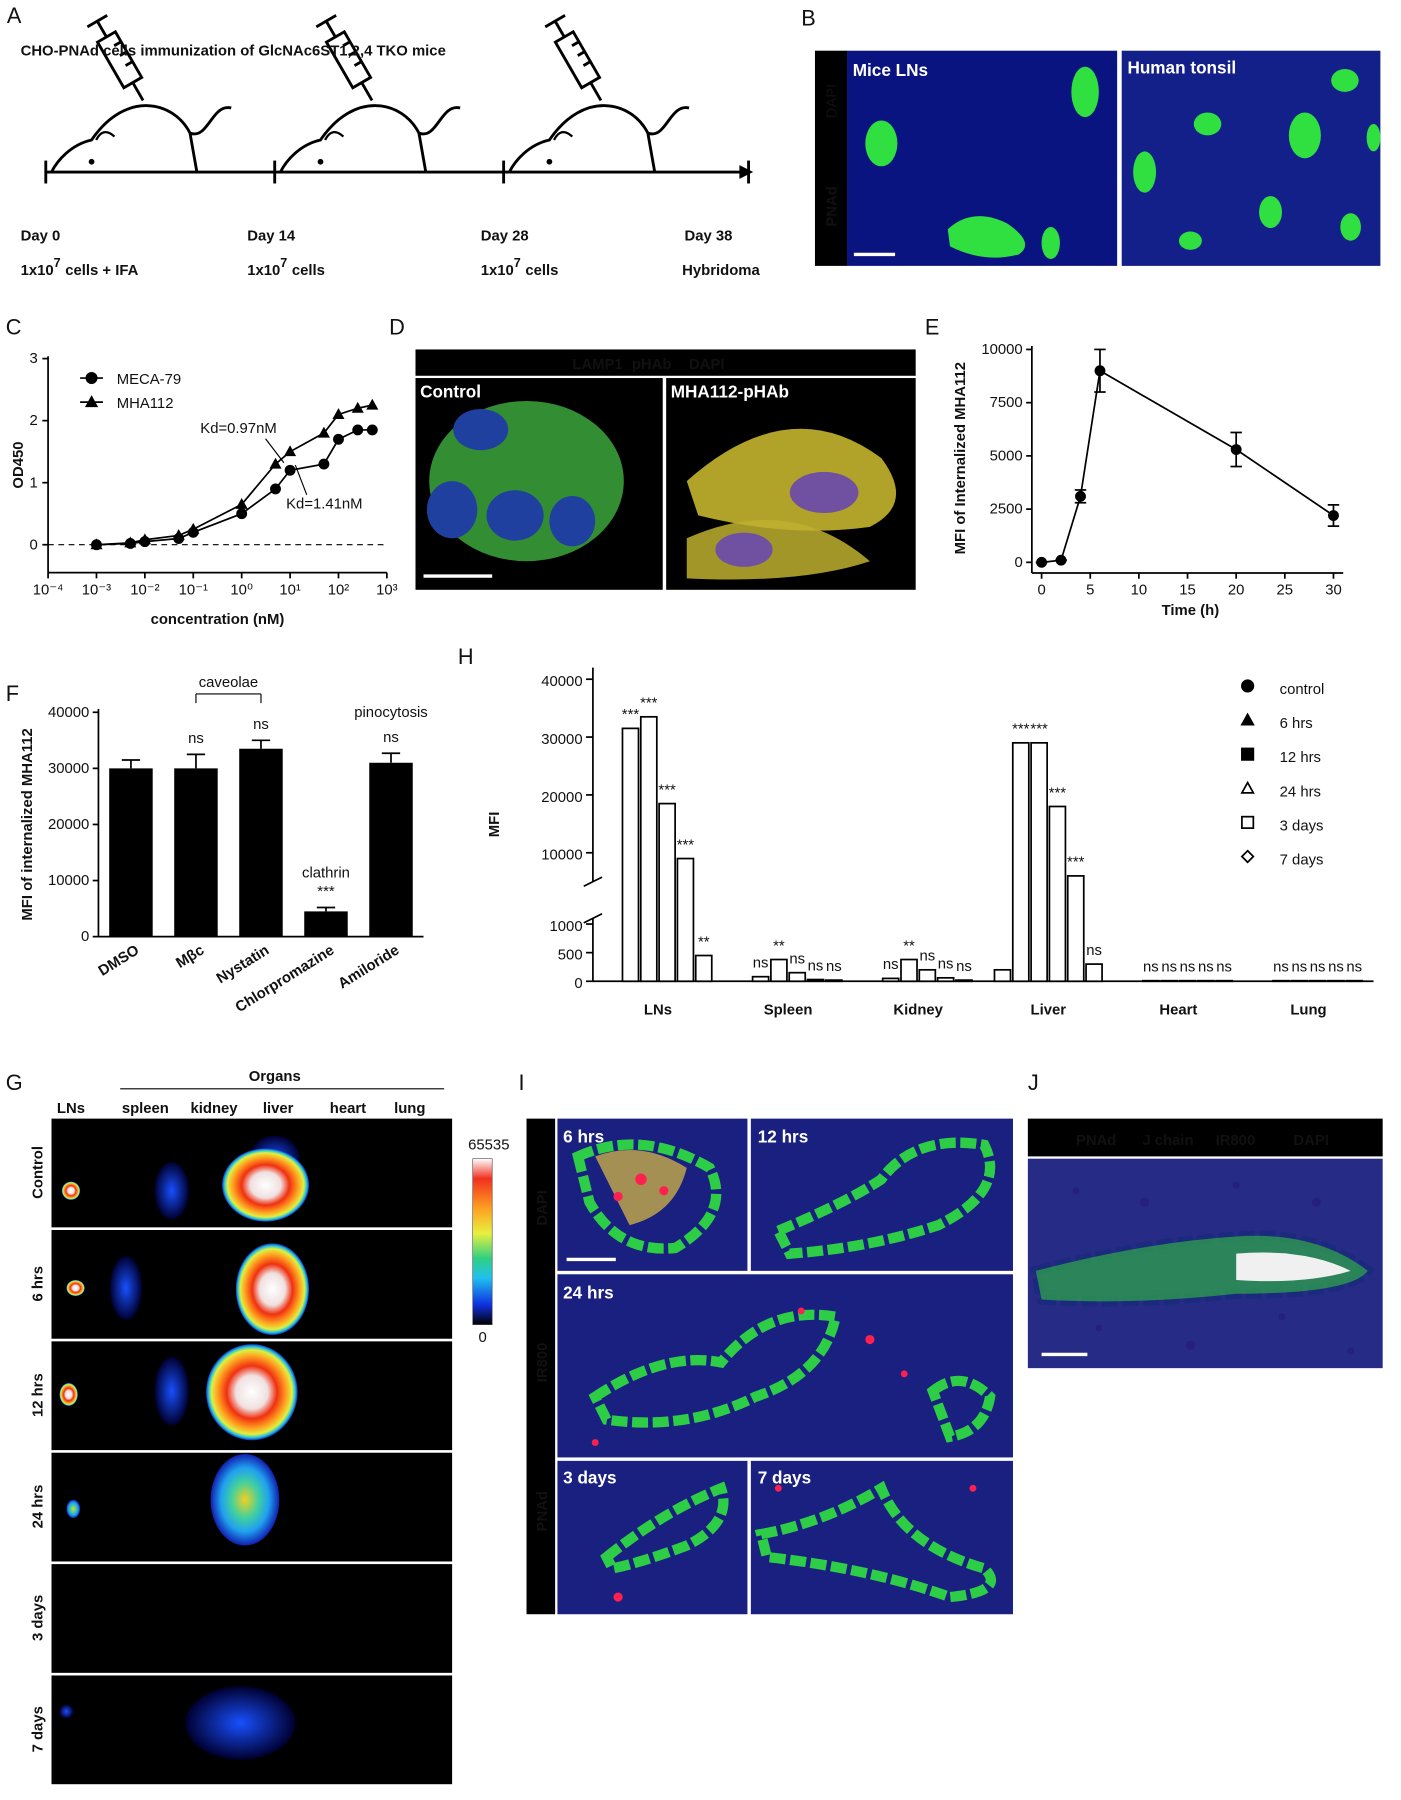  I want to click on dose-base: 1x10, so click(263, 271).